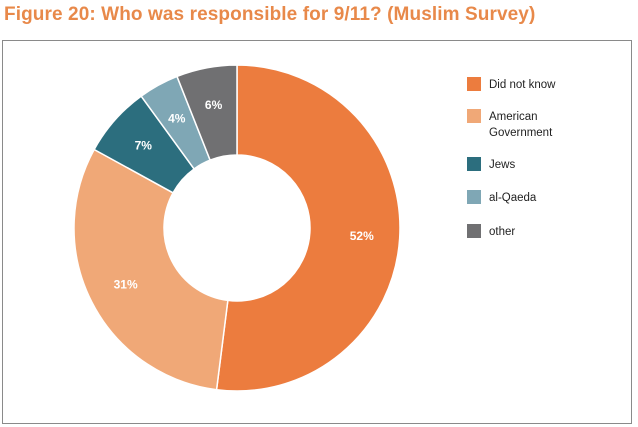 This screenshot has height=427, width=638. I want to click on slice-label-3: 7%, so click(144, 145).